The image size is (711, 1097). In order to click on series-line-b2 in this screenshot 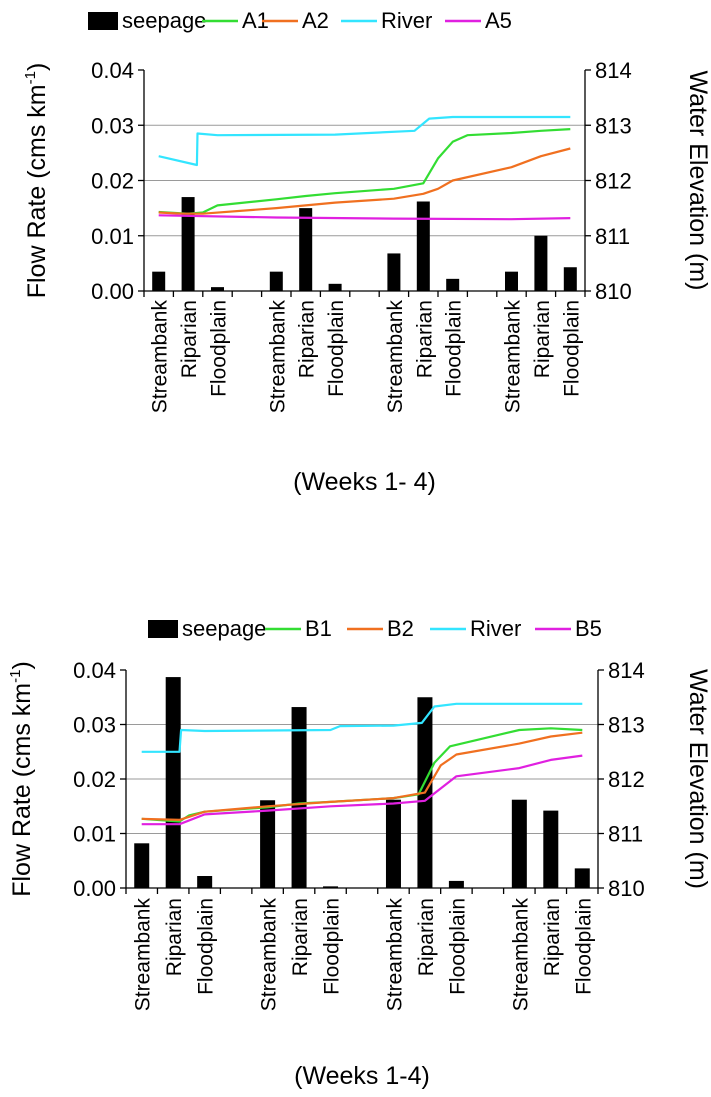, I will do `click(362, 776)`.